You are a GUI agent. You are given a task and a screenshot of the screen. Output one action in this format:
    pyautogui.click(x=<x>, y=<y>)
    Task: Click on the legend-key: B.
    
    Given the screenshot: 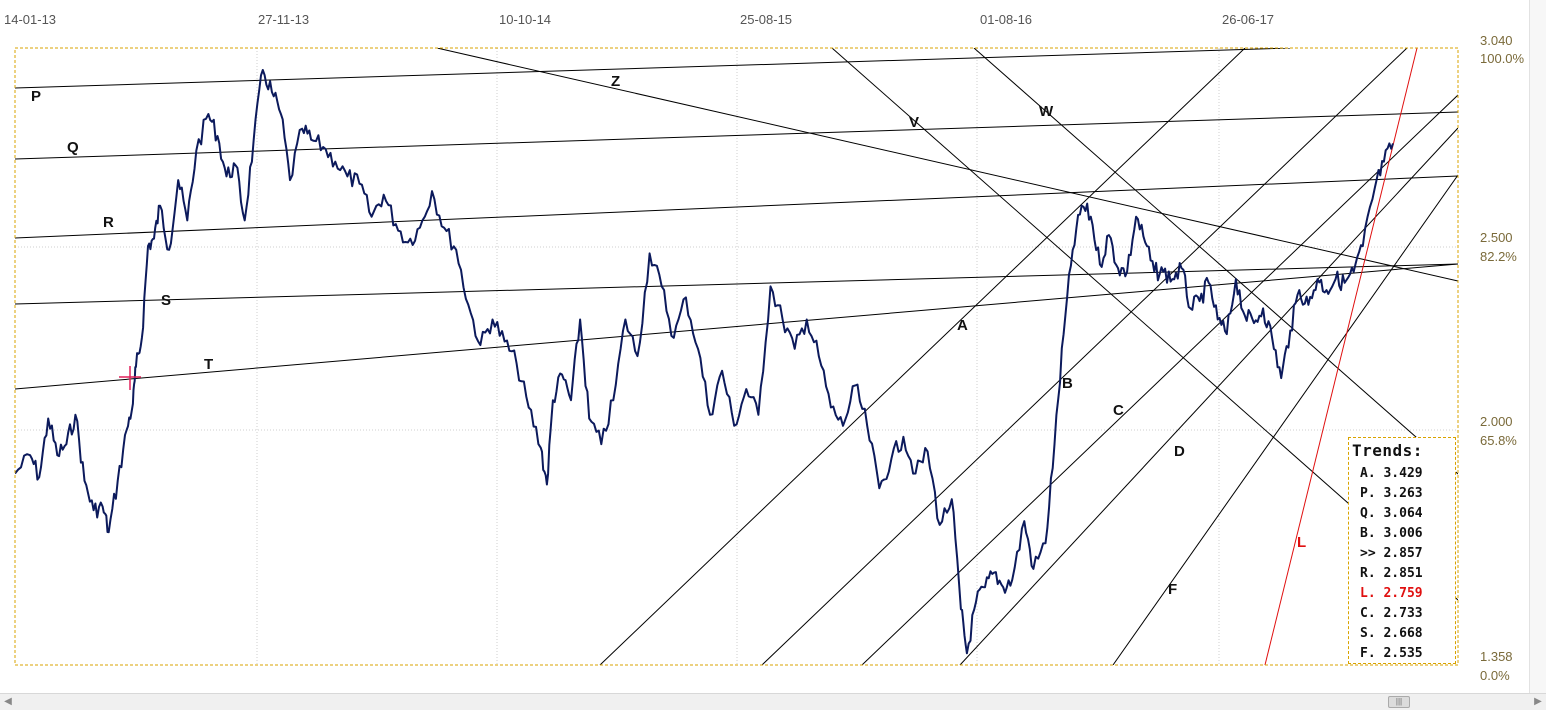 What is the action you would take?
    pyautogui.click(x=1368, y=533)
    